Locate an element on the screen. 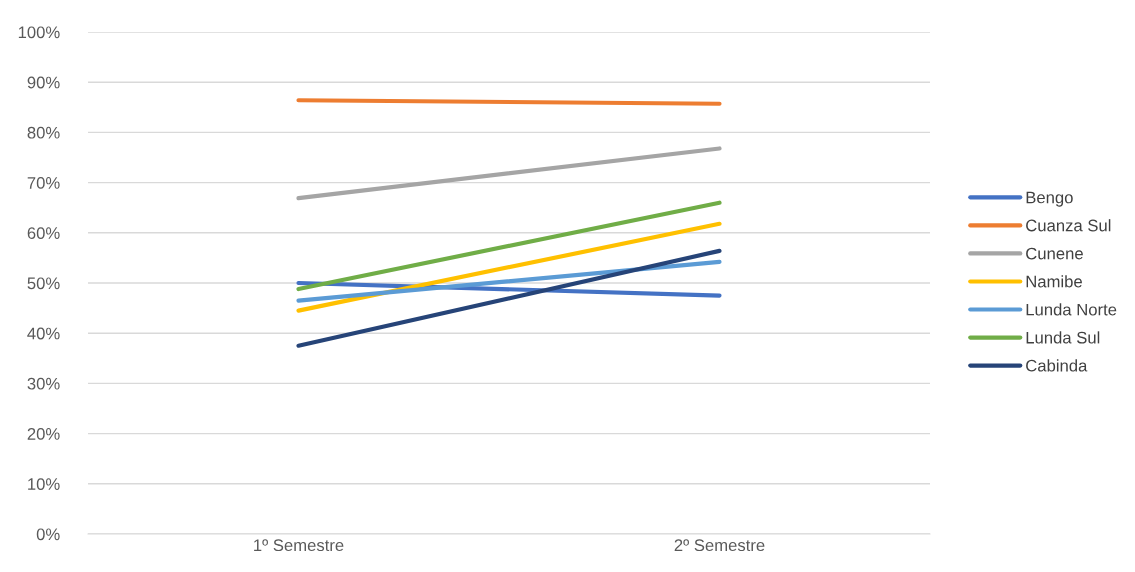 Image resolution: width=1135 pixels, height=572 pixels. y-tick-label: 50% is located at coordinates (43, 283).